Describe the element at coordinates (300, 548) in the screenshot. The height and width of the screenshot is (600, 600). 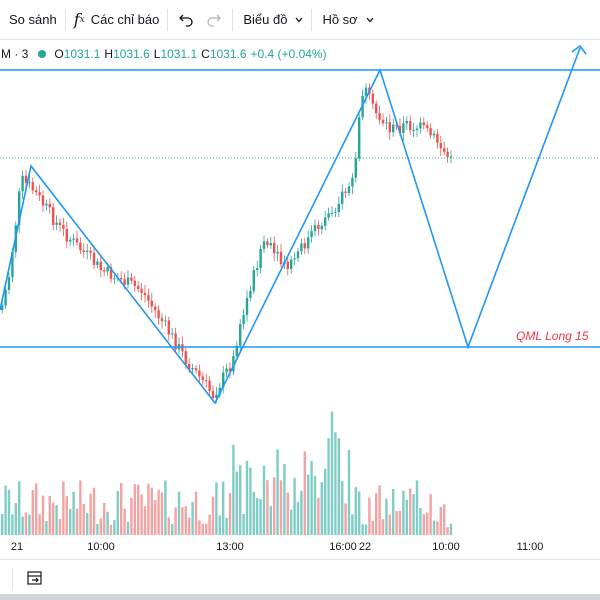
I see `time-axis: 21 10:00 13:00 16:00 22 10:00 11:00` at that location.